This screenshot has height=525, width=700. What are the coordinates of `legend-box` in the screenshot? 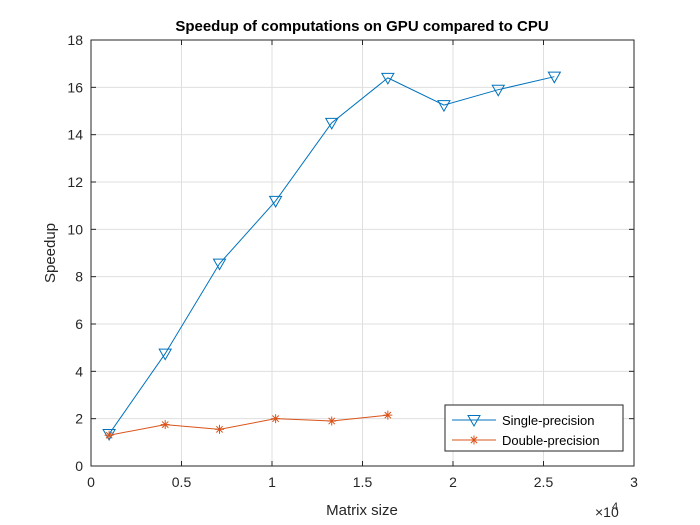 It's located at (534, 428).